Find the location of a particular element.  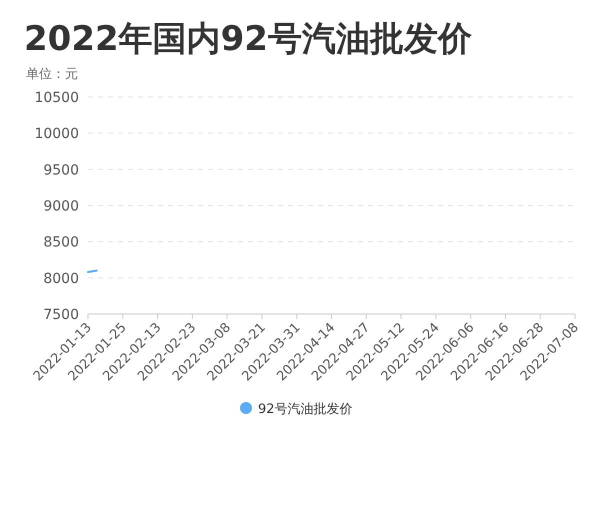

y-tick-label: 9000 is located at coordinates (61, 206).